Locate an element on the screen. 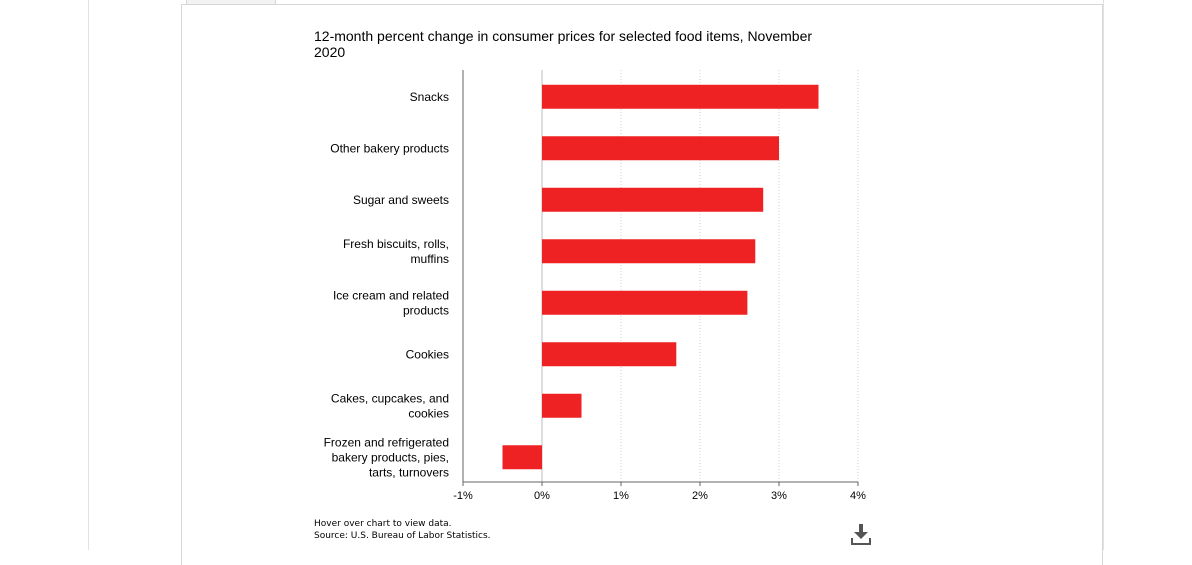 Image resolution: width=1192 pixels, height=565 pixels. category-label: Fresh biscuits, rolls, muffins is located at coordinates (396, 251).